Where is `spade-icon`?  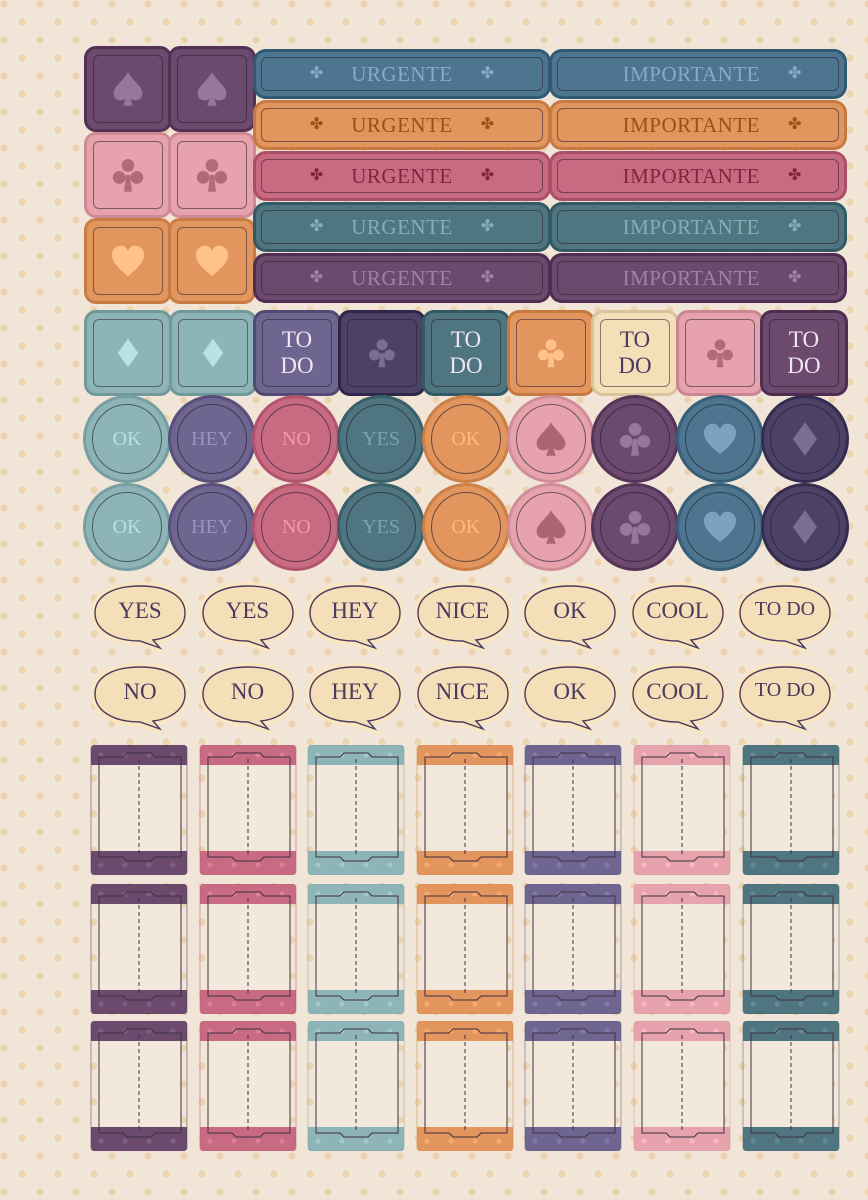
spade-icon is located at coordinates (212, 89).